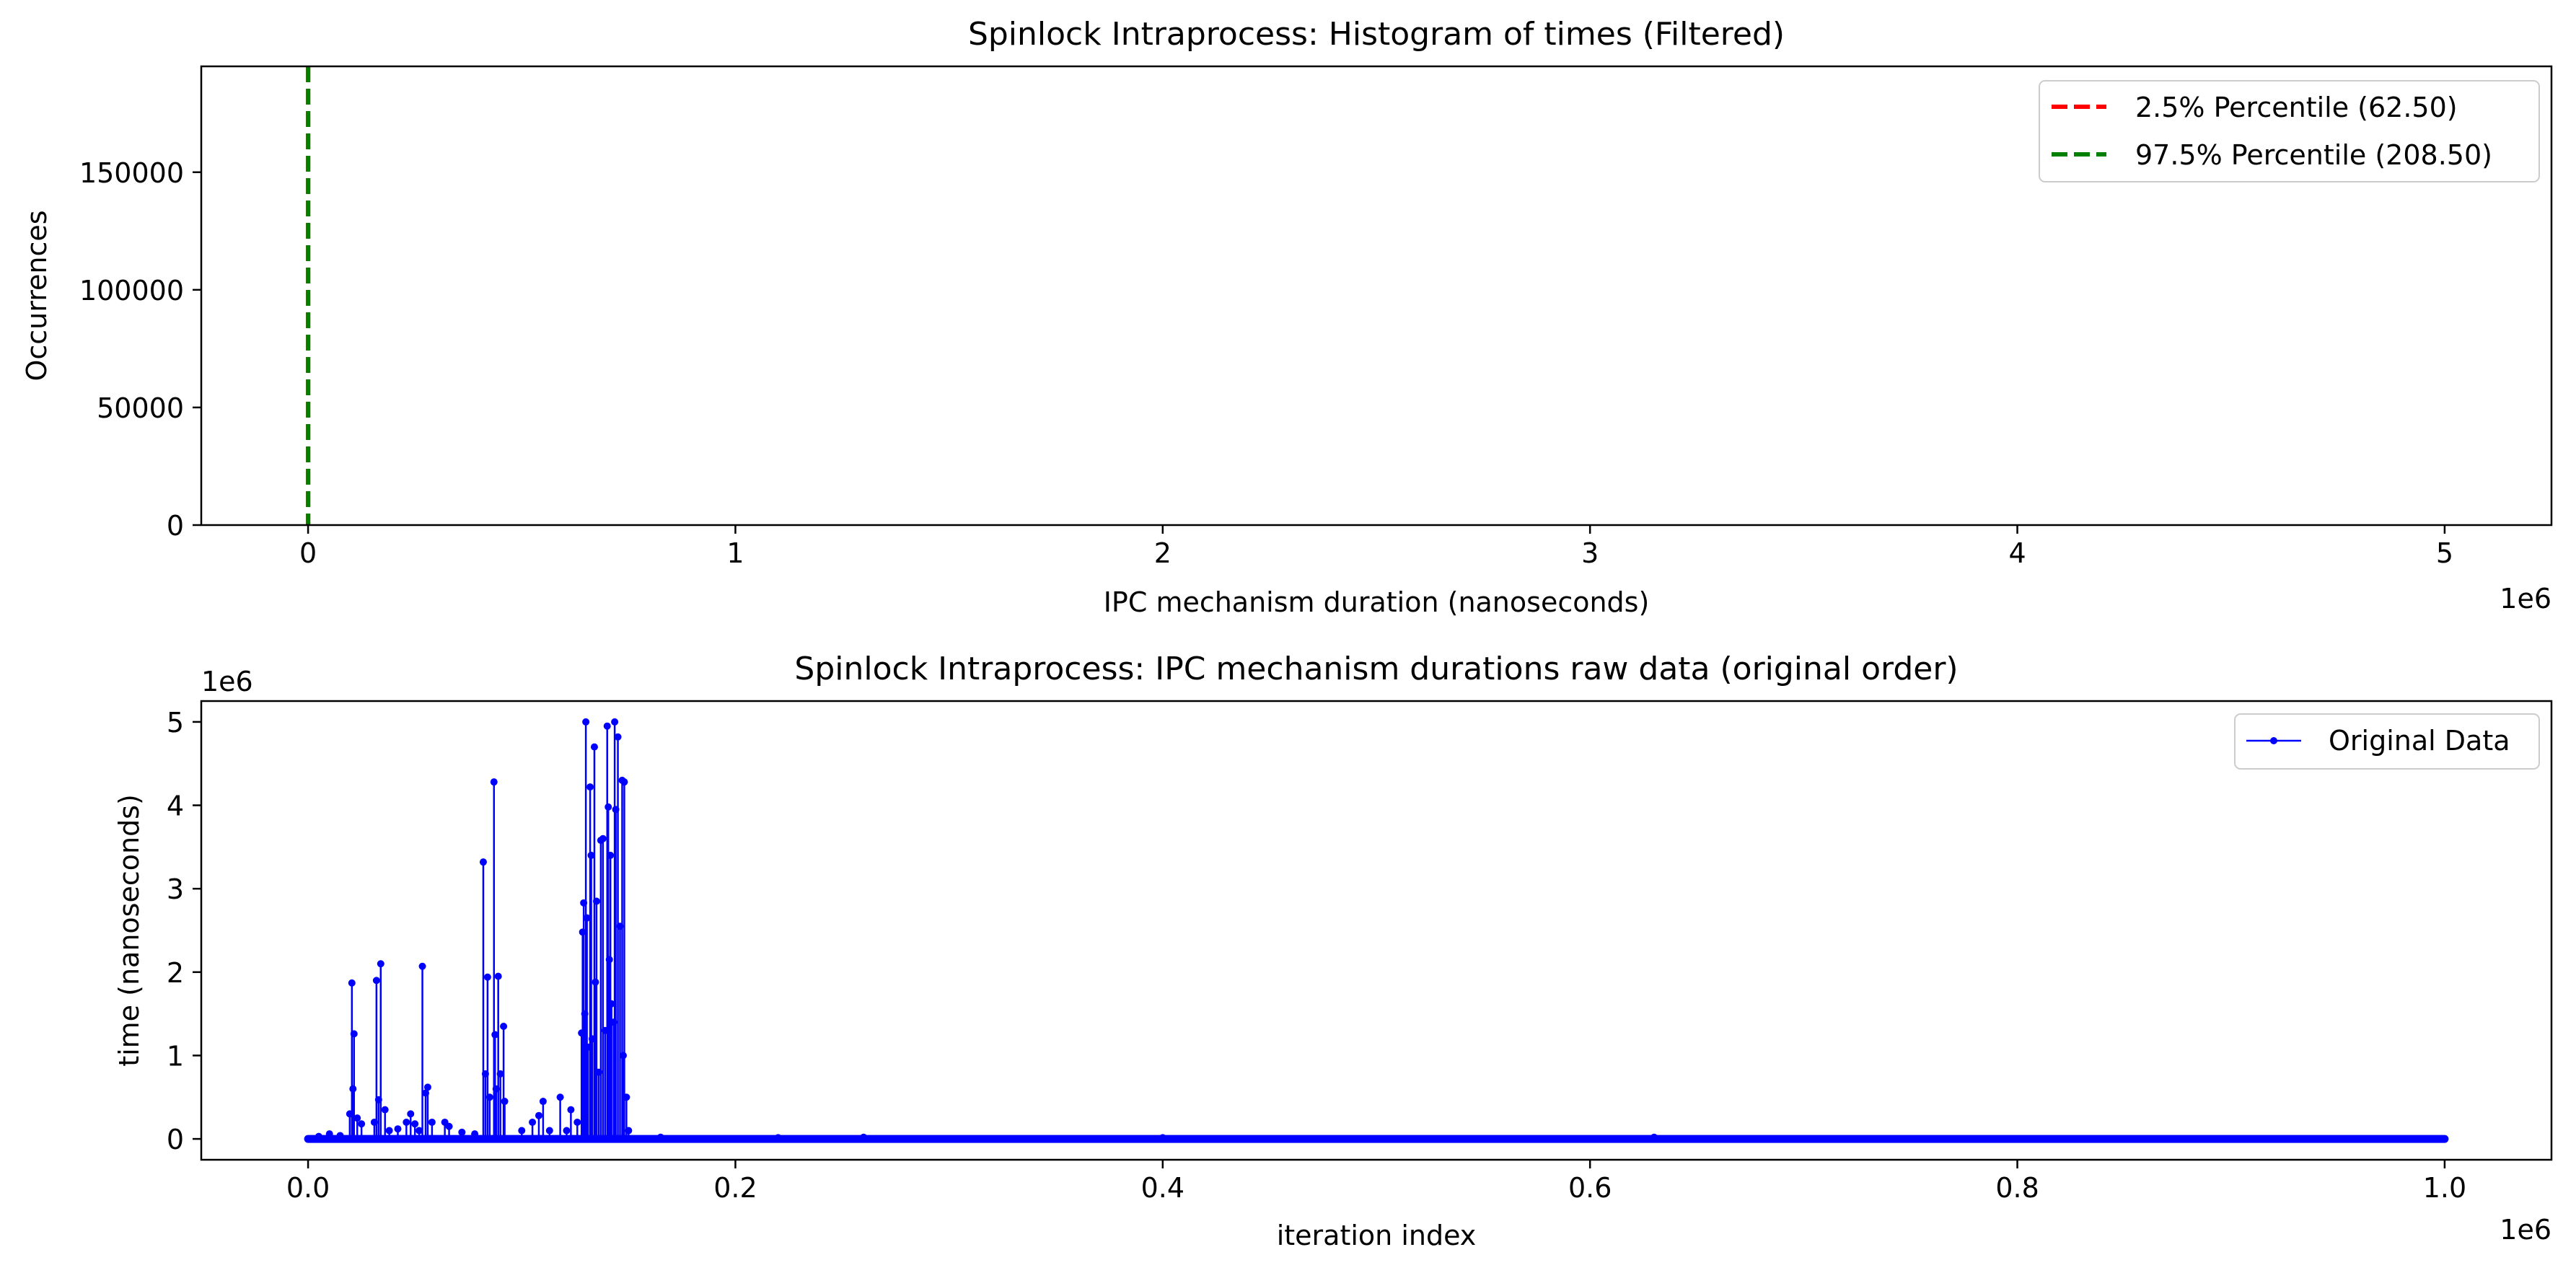  I want to click on legend-original-data-marker, so click(2273, 741).